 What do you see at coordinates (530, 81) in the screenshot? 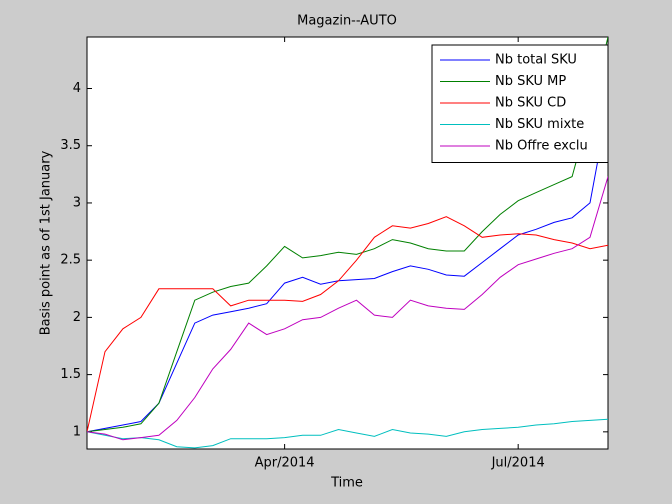
I see `legend-label: Nb SKU MP` at bounding box center [530, 81].